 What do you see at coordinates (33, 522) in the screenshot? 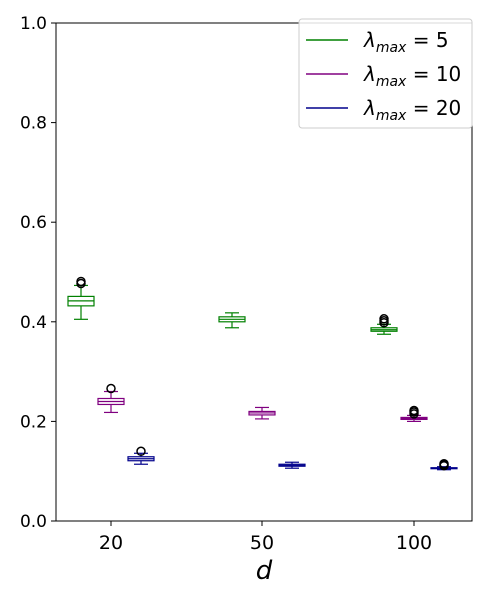
I see `y-tick-label: 0.0` at bounding box center [33, 522].